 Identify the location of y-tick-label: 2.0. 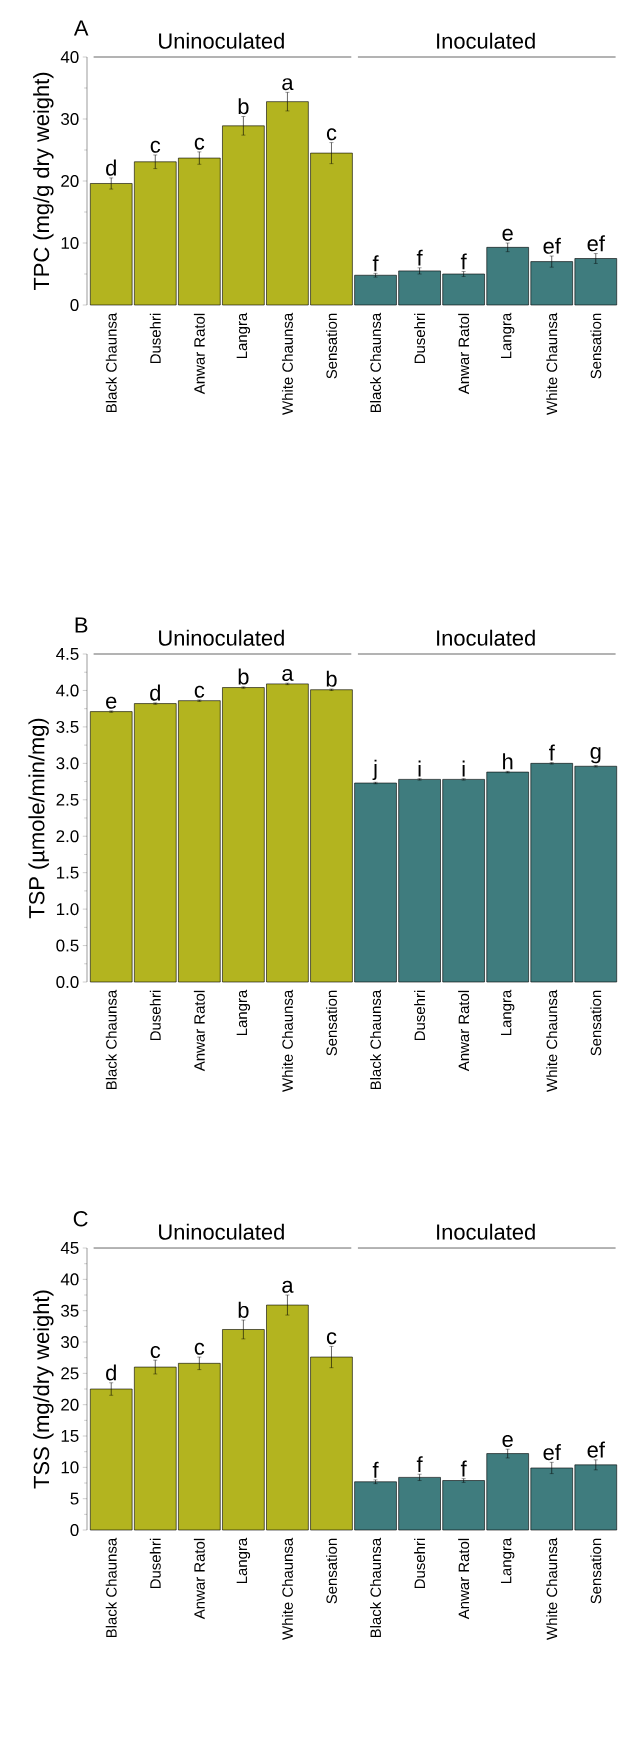
(67, 836).